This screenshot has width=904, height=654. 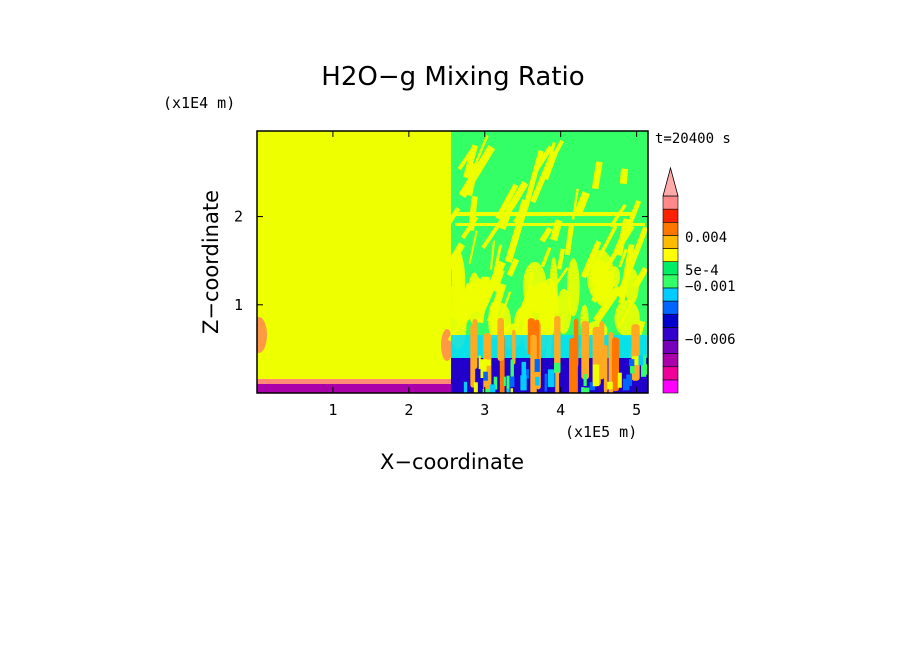 What do you see at coordinates (702, 271) in the screenshot?
I see `colorbar-label: 5e-4` at bounding box center [702, 271].